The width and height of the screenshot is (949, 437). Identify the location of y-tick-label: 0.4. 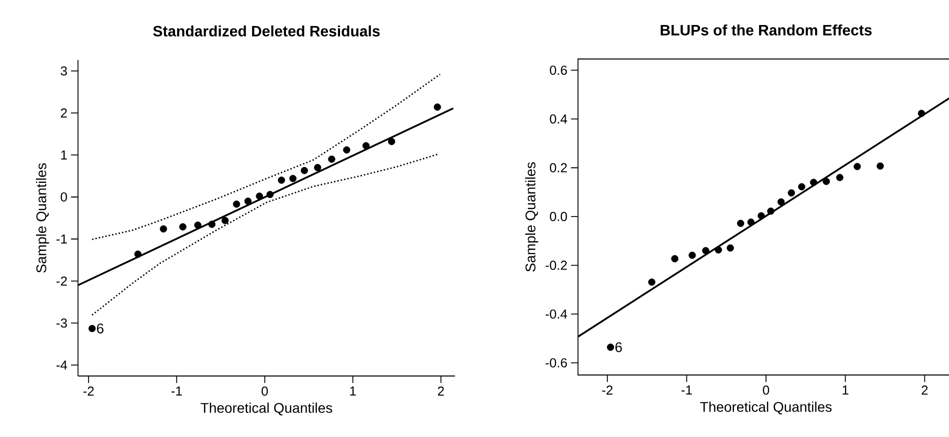
(559, 119).